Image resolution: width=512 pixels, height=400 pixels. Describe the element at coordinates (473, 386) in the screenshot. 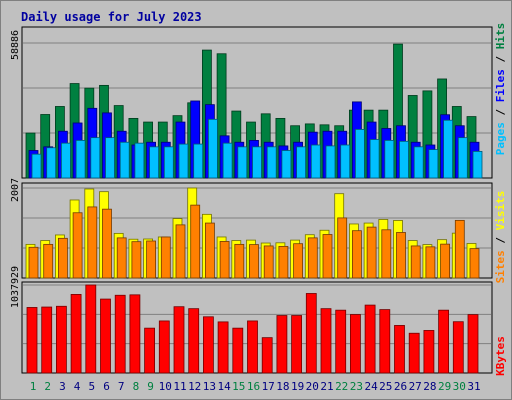

I see `day-label: 31` at that location.